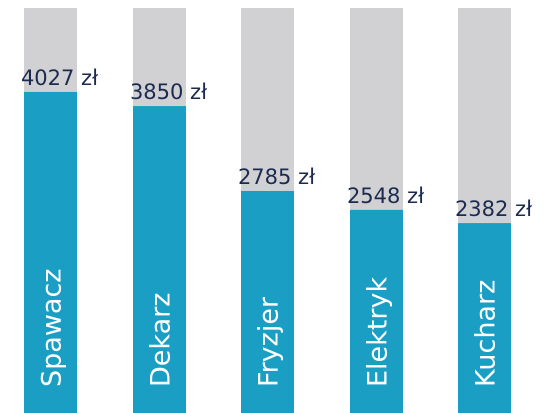  What do you see at coordinates (486, 333) in the screenshot?
I see `category-label: Kucharz` at bounding box center [486, 333].